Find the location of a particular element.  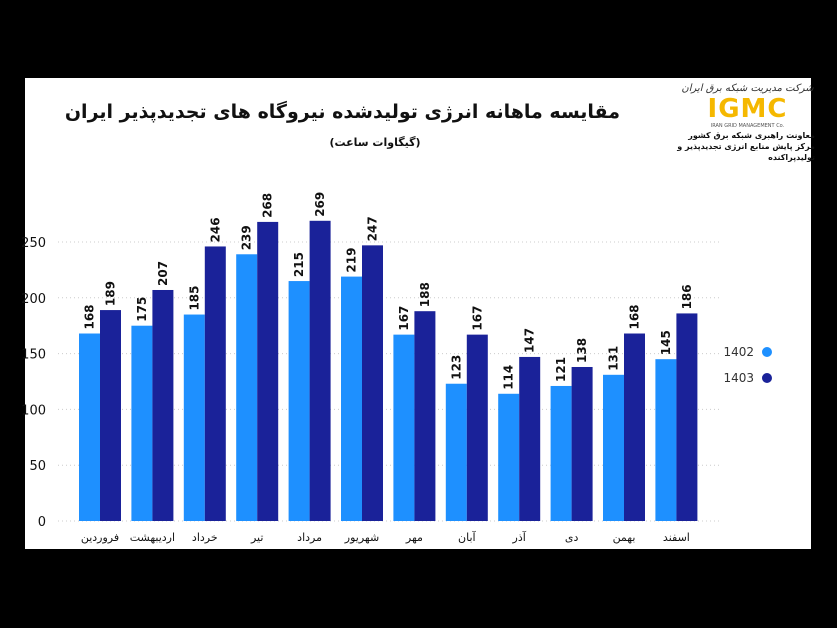

data-label: 175 is located at coordinates (142, 309).